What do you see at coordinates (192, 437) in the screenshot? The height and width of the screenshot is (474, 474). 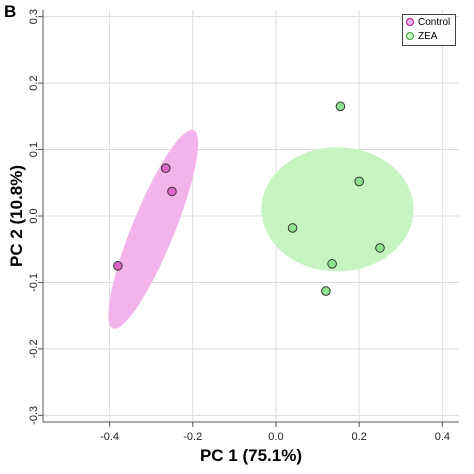 I see `x-tick-label: -0.2` at bounding box center [192, 437].